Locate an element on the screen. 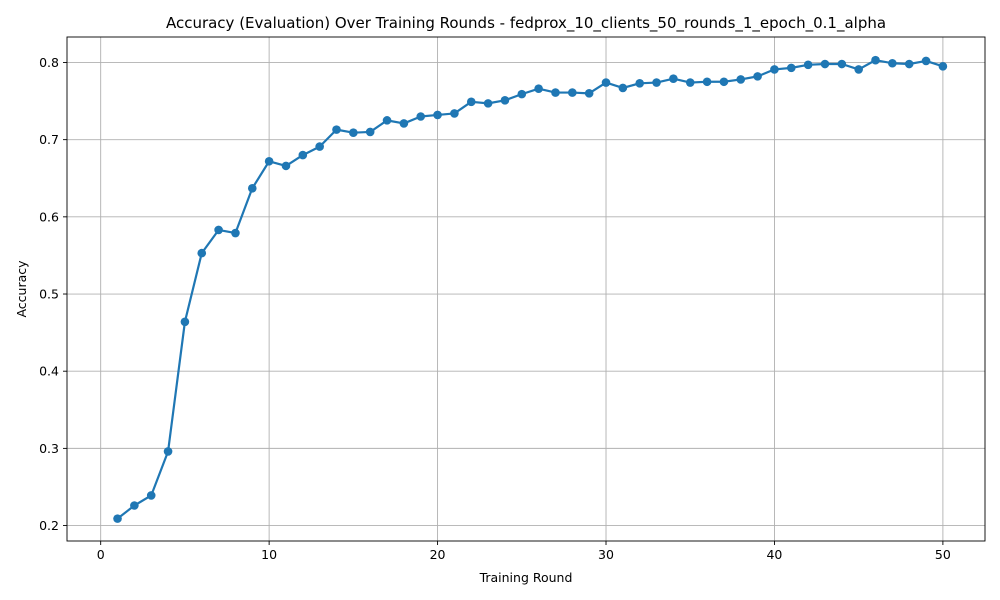 The width and height of the screenshot is (1000, 600). y-tick-label: 0.8 is located at coordinates (49, 62).